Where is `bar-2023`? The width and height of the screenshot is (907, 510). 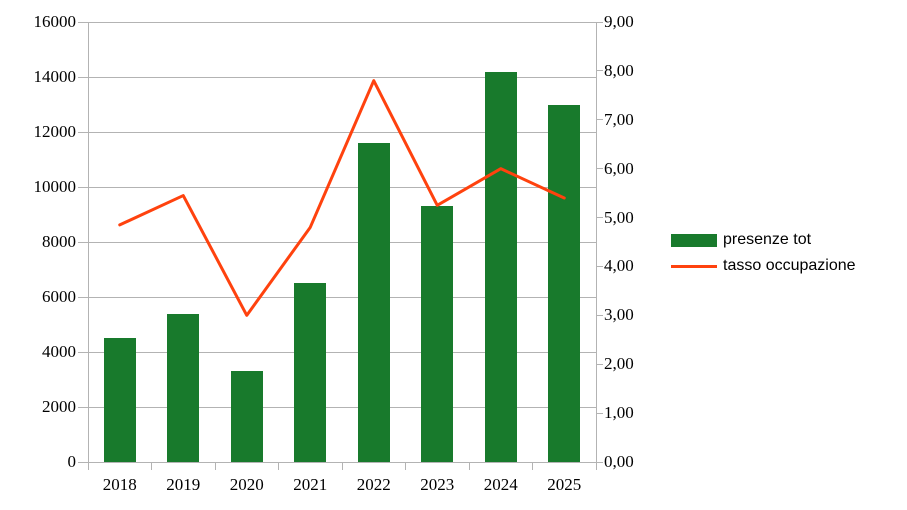
bar-2023 is located at coordinates (437, 334).